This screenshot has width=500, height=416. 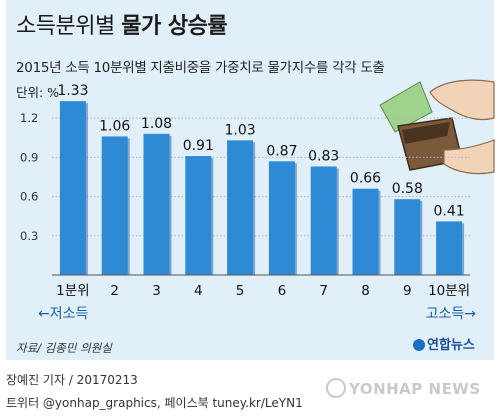 What do you see at coordinates (469, 157) in the screenshot?
I see `hand-lower-icon` at bounding box center [469, 157].